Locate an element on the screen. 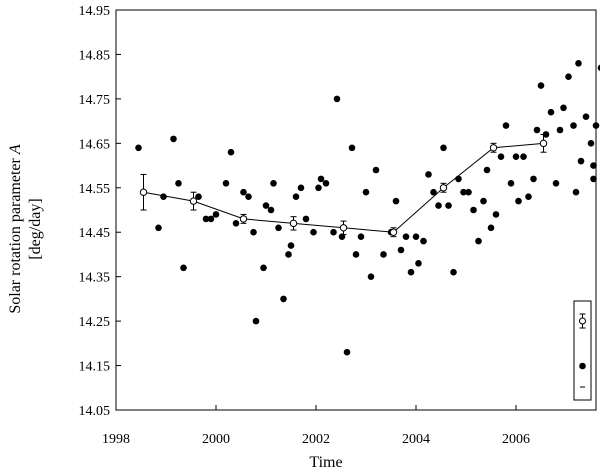 Image resolution: width=600 pixels, height=472 pixels. y-tick-label: 14.55 is located at coordinates (95, 189).